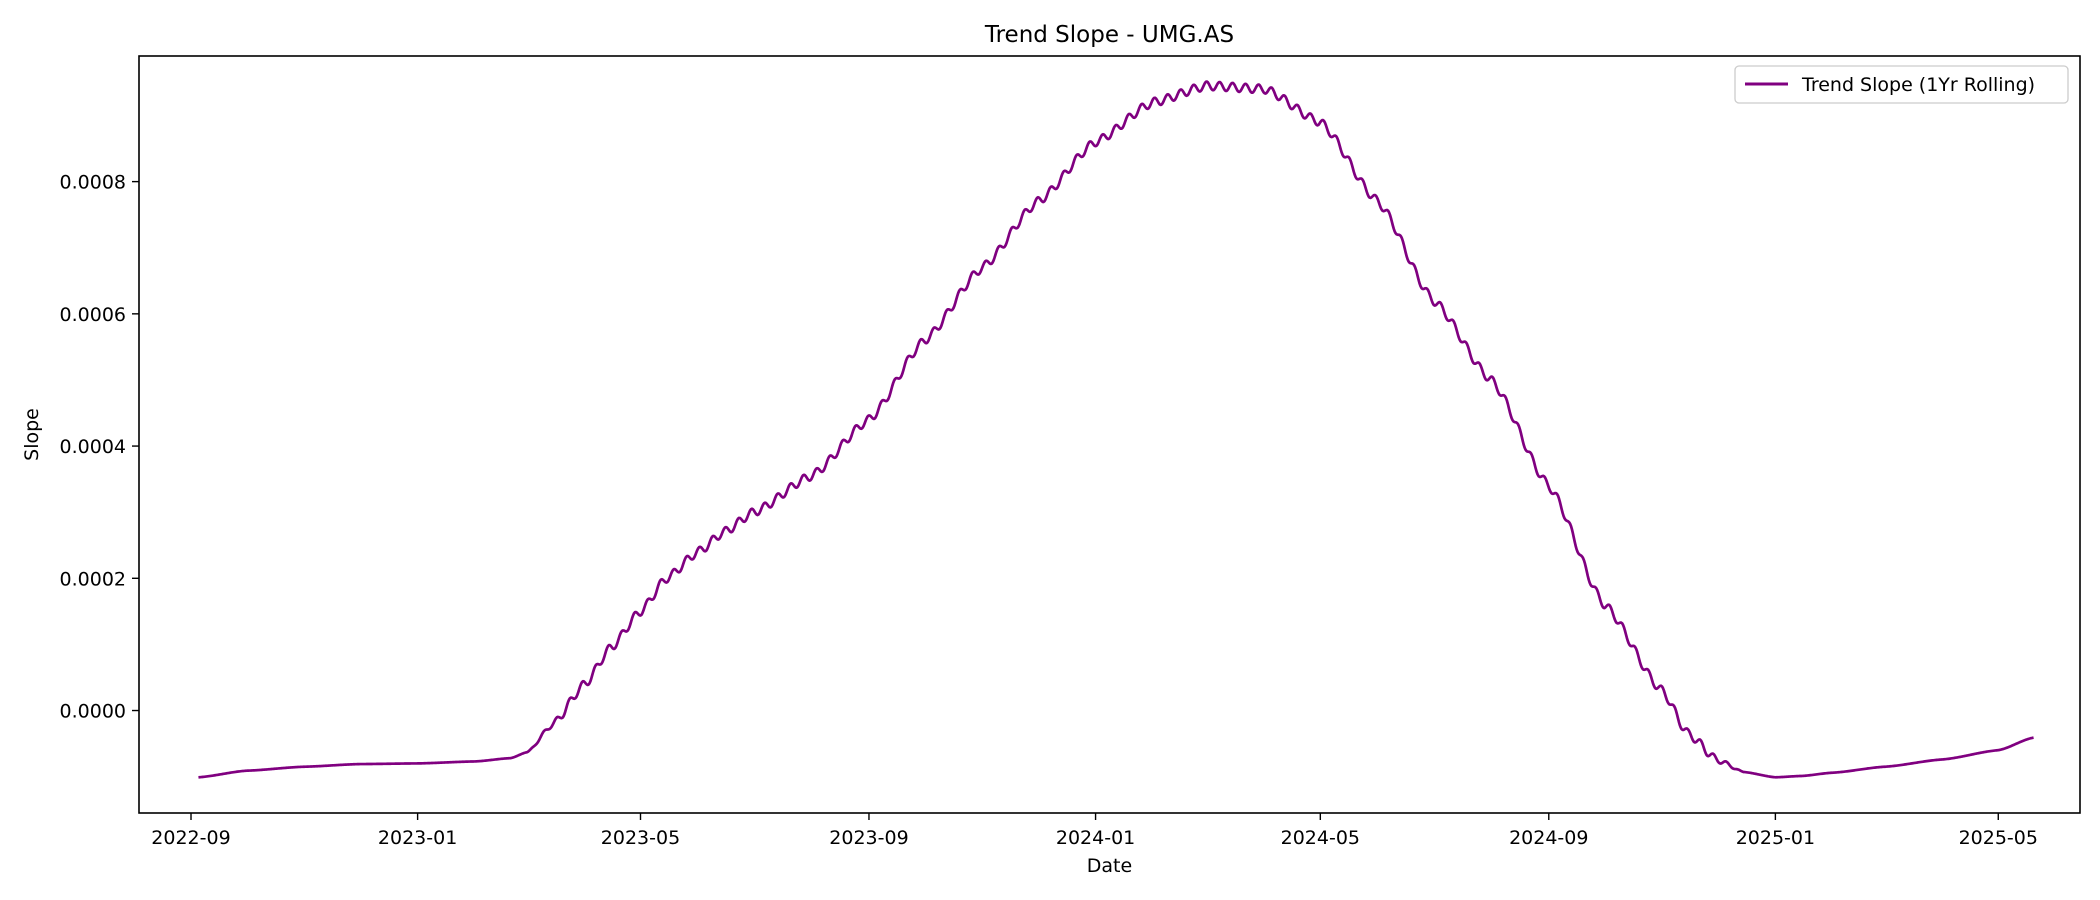 The width and height of the screenshot is (2100, 900). What do you see at coordinates (868, 838) in the screenshot?
I see `x-tick-label: 2023-09` at bounding box center [868, 838].